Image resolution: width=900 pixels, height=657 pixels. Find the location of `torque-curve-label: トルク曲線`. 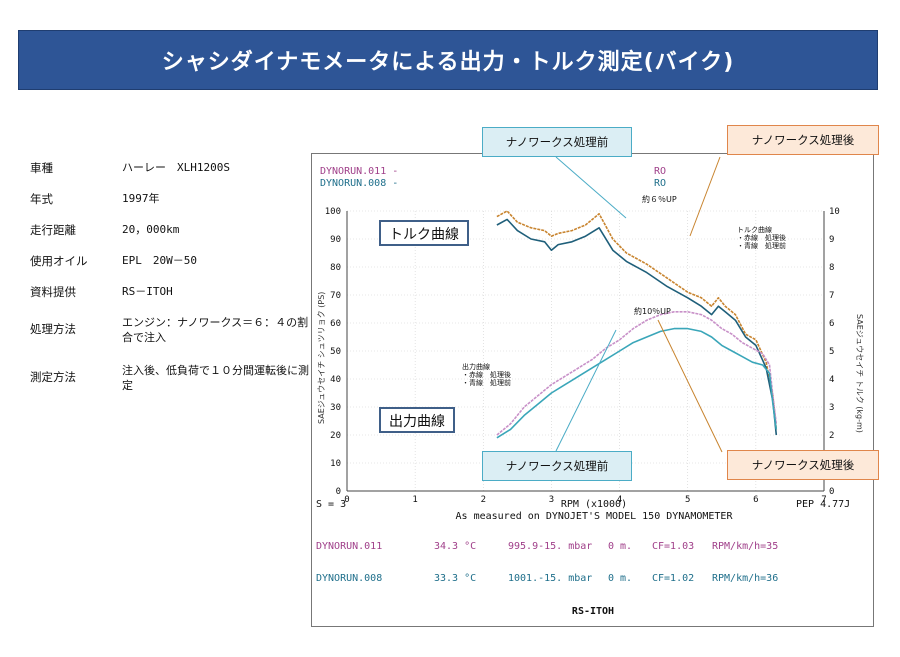

torque-curve-label: トルク曲線 is located at coordinates (424, 233).